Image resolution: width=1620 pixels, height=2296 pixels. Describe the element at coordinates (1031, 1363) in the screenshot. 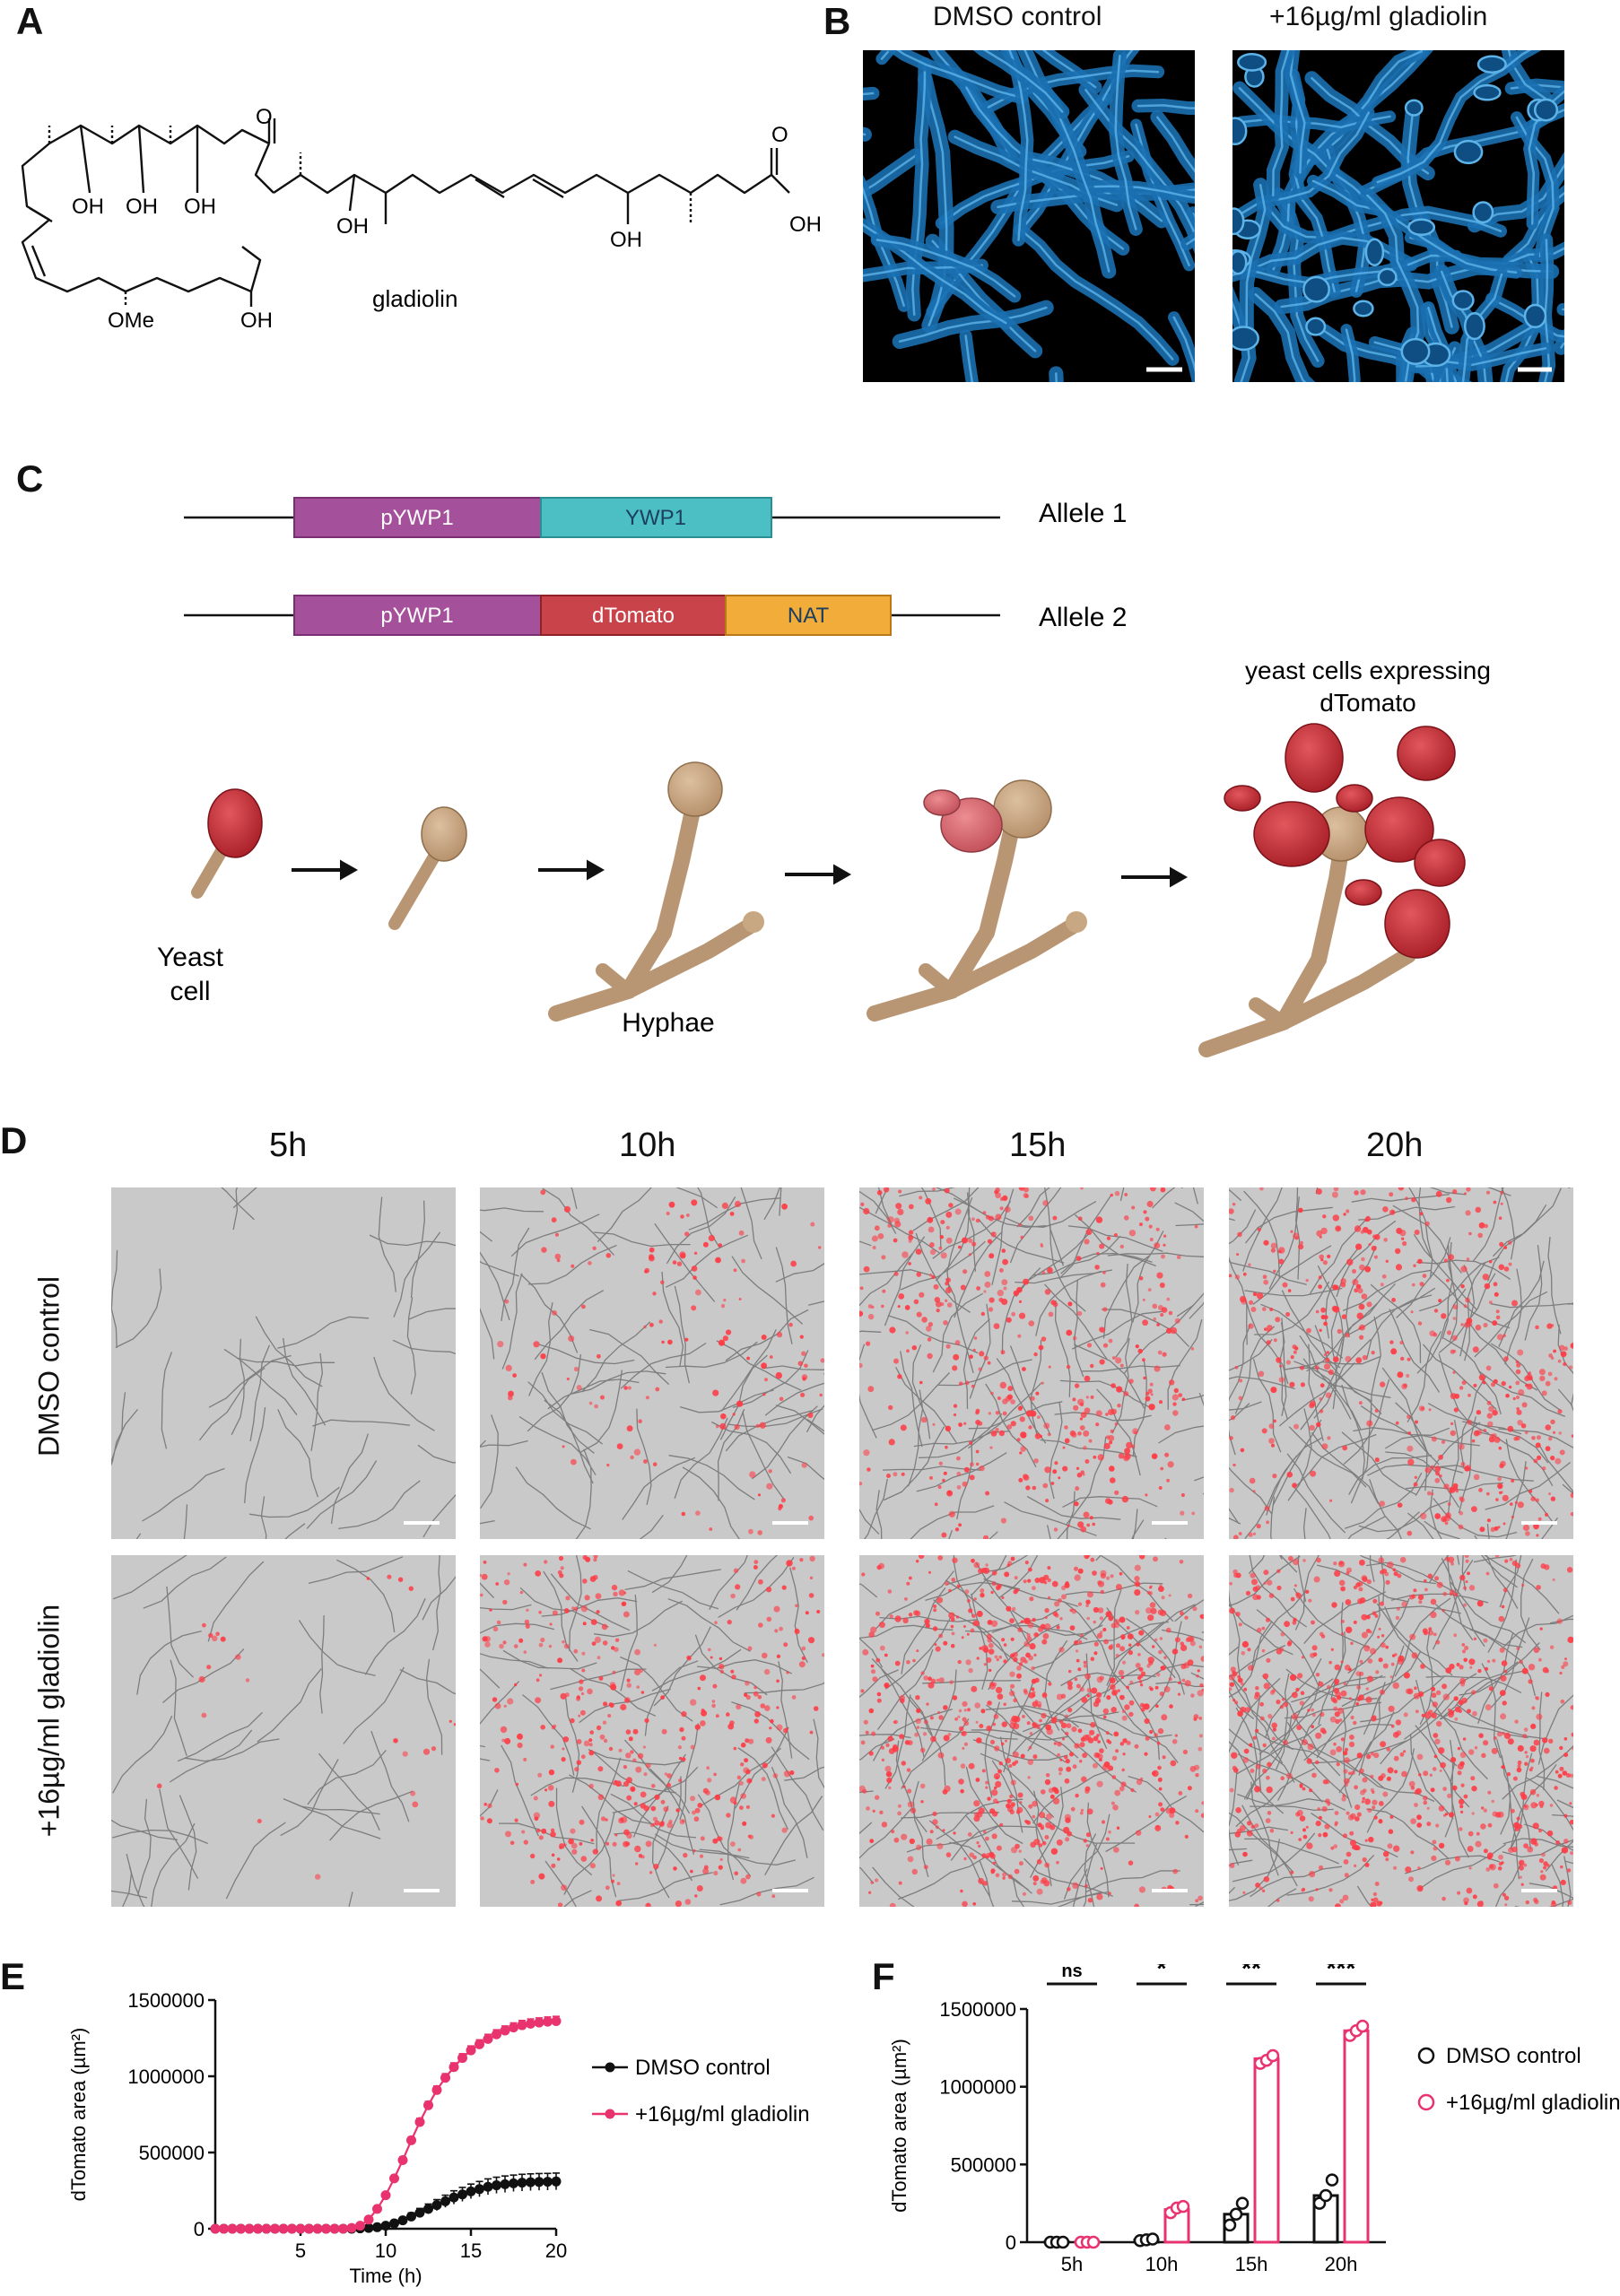

I see `micrograph-15h-row1` at that location.